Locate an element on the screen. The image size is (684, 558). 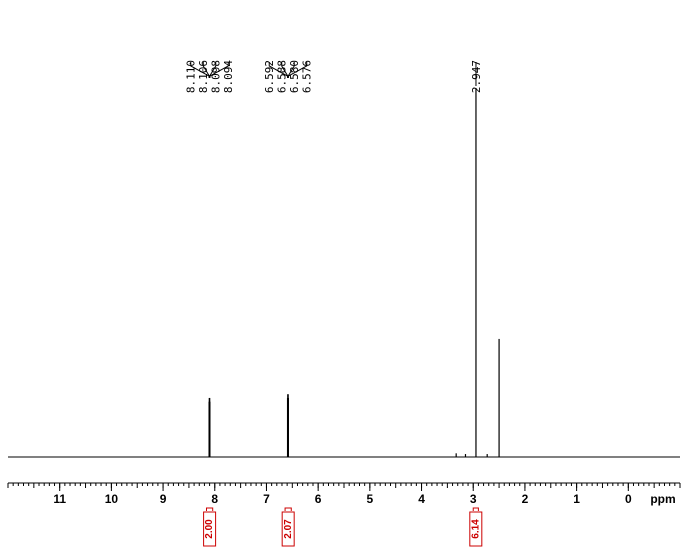
x-tick-label: 9 is located at coordinates (163, 499).